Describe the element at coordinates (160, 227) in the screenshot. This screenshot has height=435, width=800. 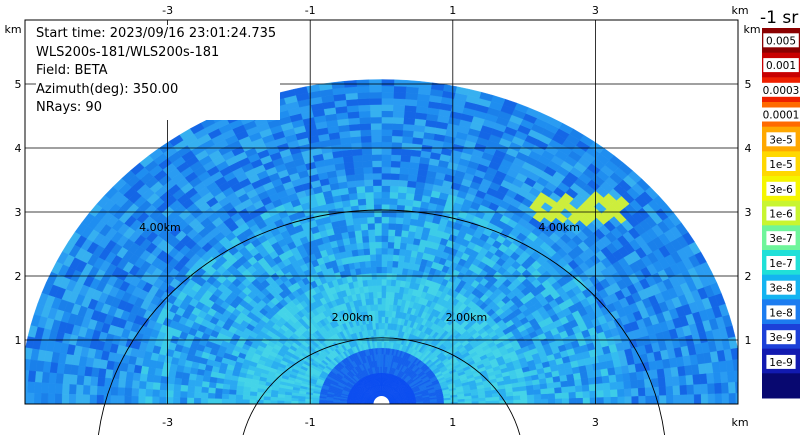
I see `ring-label: 4.00km` at that location.